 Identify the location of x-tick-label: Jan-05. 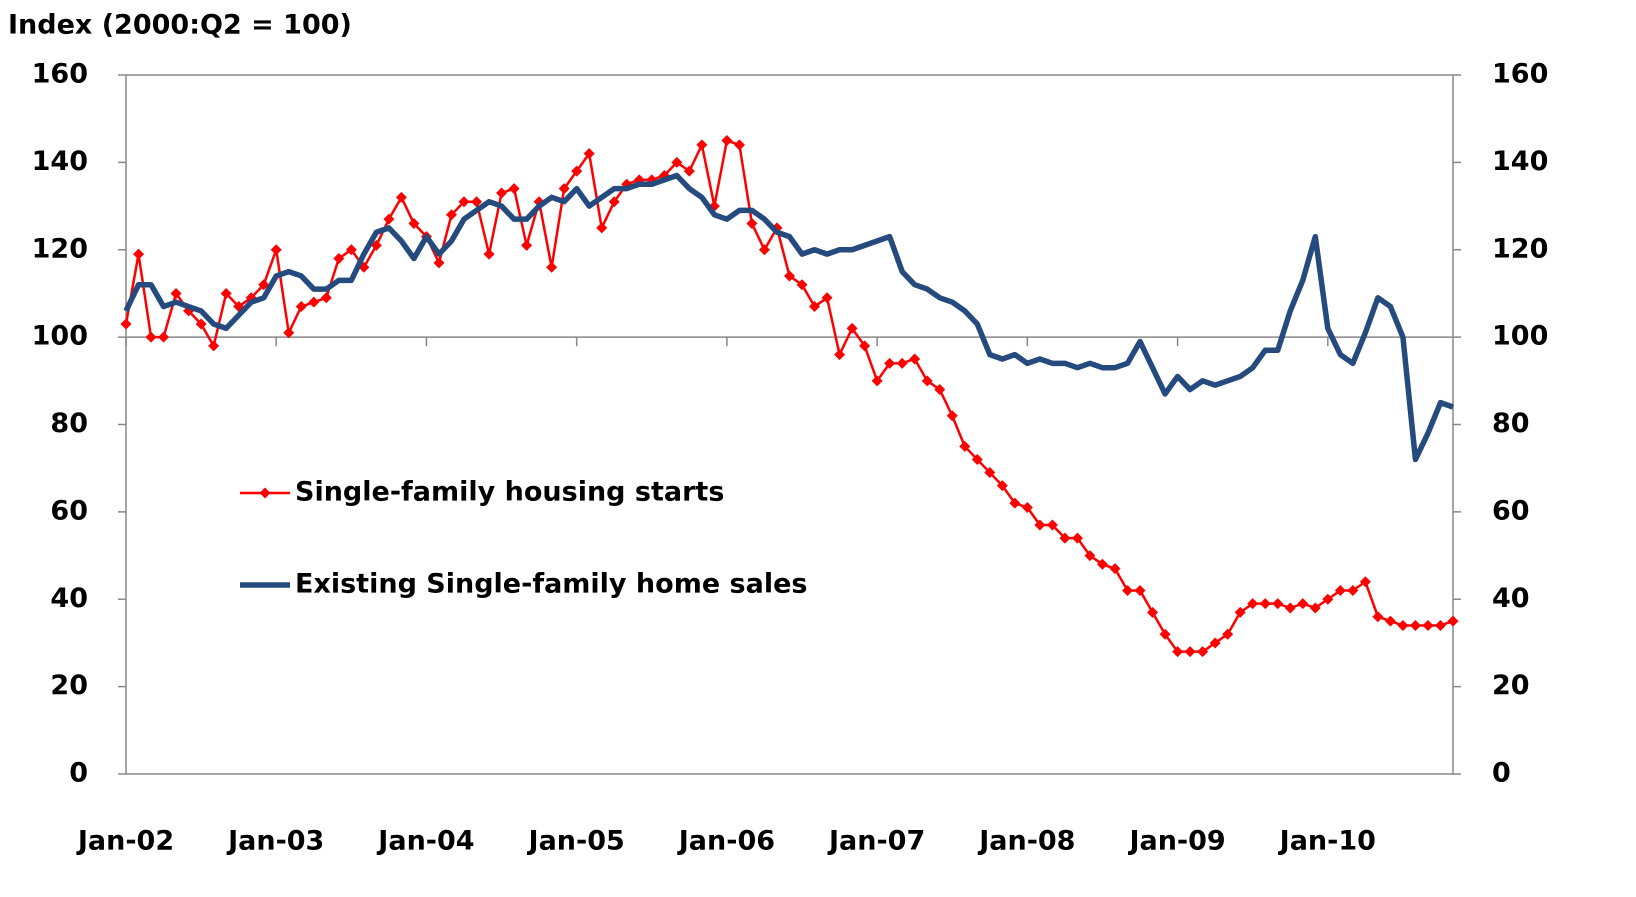
(576, 841).